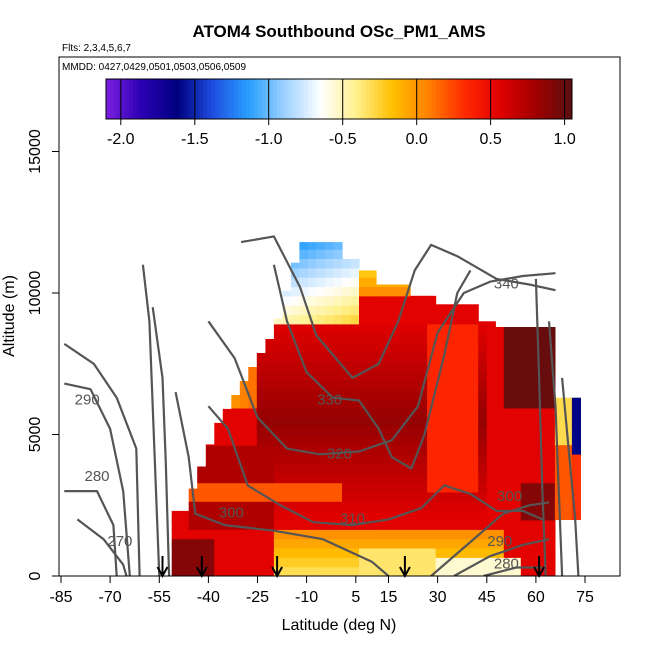 This screenshot has width=650, height=650. What do you see at coordinates (97, 479) in the screenshot?
I see `contour-line` at bounding box center [97, 479].